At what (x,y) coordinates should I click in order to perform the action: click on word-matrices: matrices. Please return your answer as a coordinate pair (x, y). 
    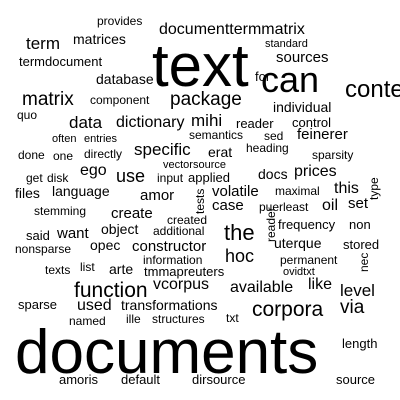
    Looking at the image, I should click on (99, 39).